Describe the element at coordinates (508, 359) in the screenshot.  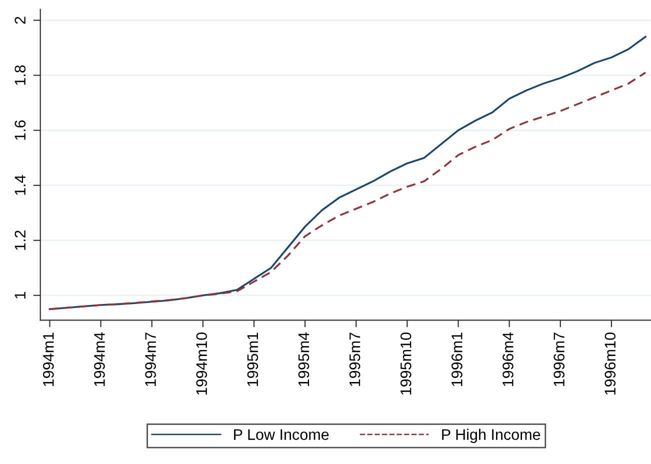
I see `x-tick-label: 1996m4` at that location.